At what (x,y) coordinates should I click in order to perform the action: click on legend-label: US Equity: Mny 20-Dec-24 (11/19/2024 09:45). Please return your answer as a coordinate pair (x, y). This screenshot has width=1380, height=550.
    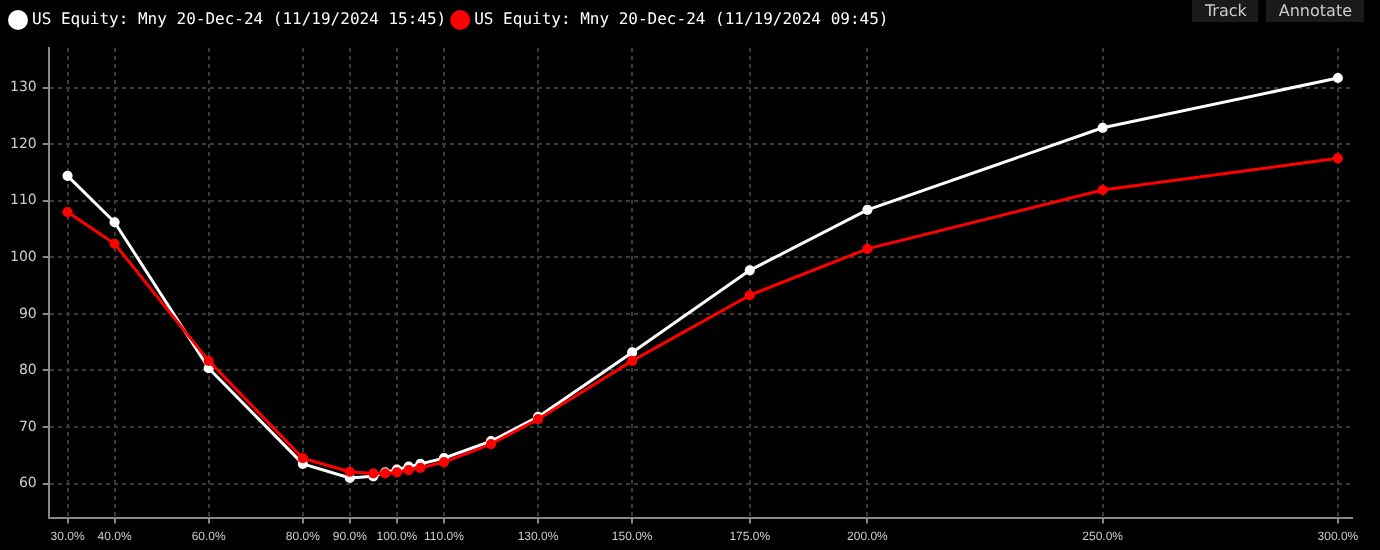
    Looking at the image, I should click on (681, 19).